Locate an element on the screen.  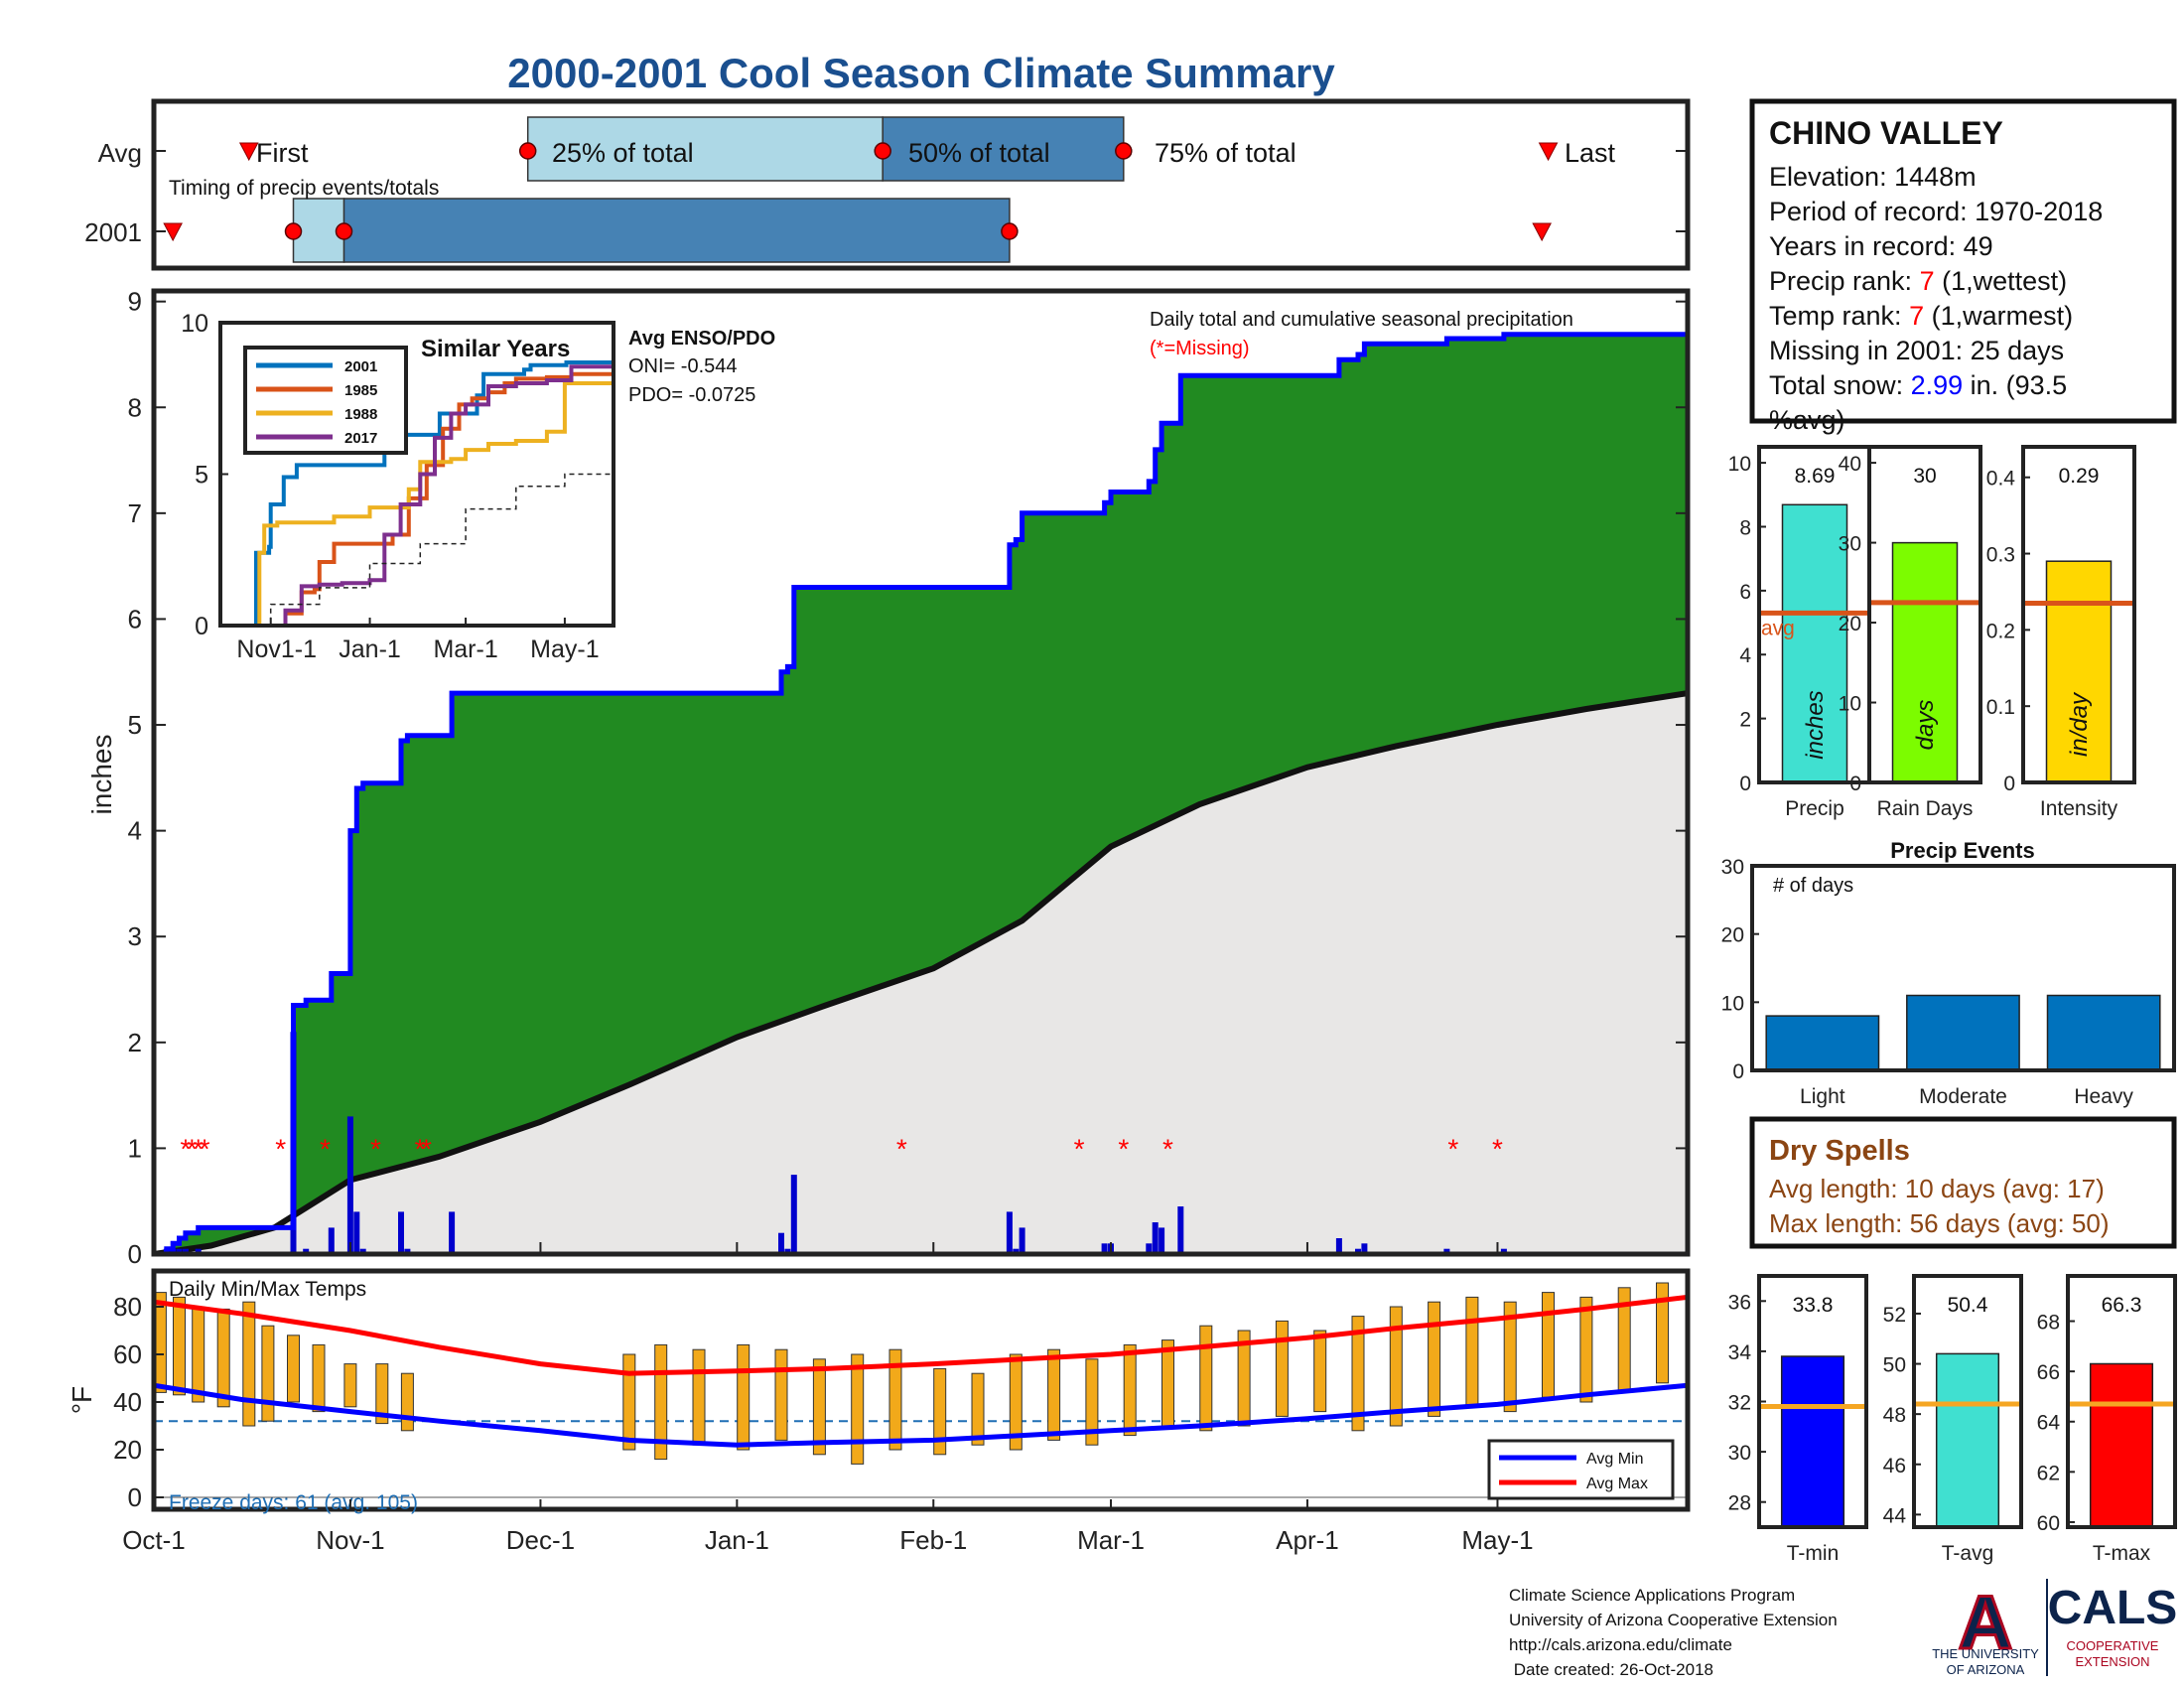
timing-label-75: 75% of total is located at coordinates (1226, 153).